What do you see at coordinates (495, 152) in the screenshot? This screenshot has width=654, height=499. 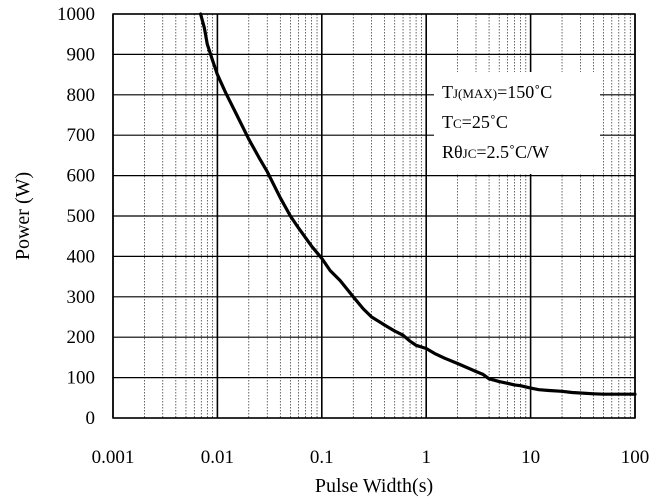 I see `annotation-rthjc: RθJC=2.5˚C/W` at bounding box center [495, 152].